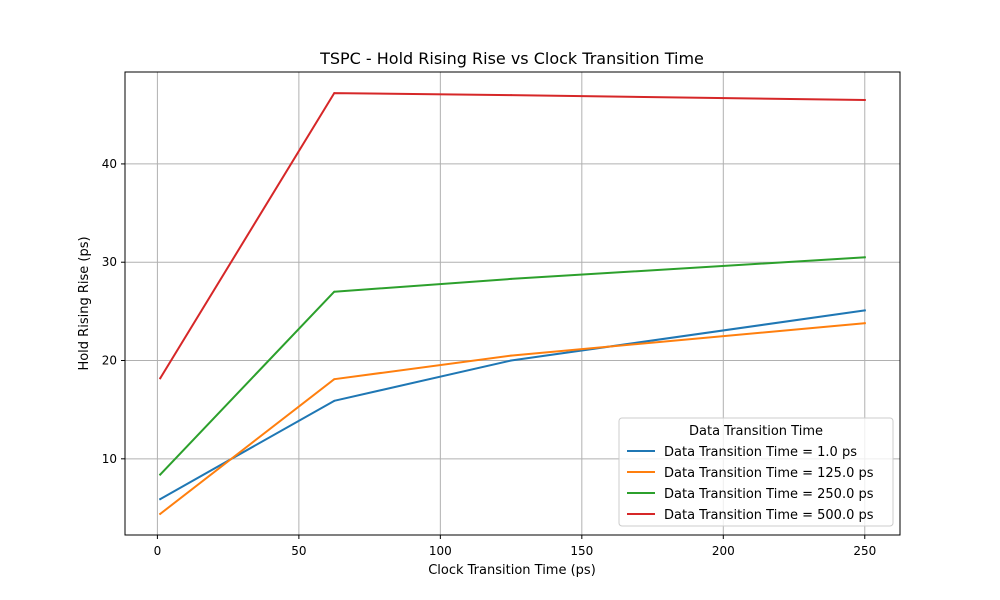 This screenshot has height=600, width=1000. I want to click on legend-label: Data Transition Time = 1.0 ps, so click(760, 452).